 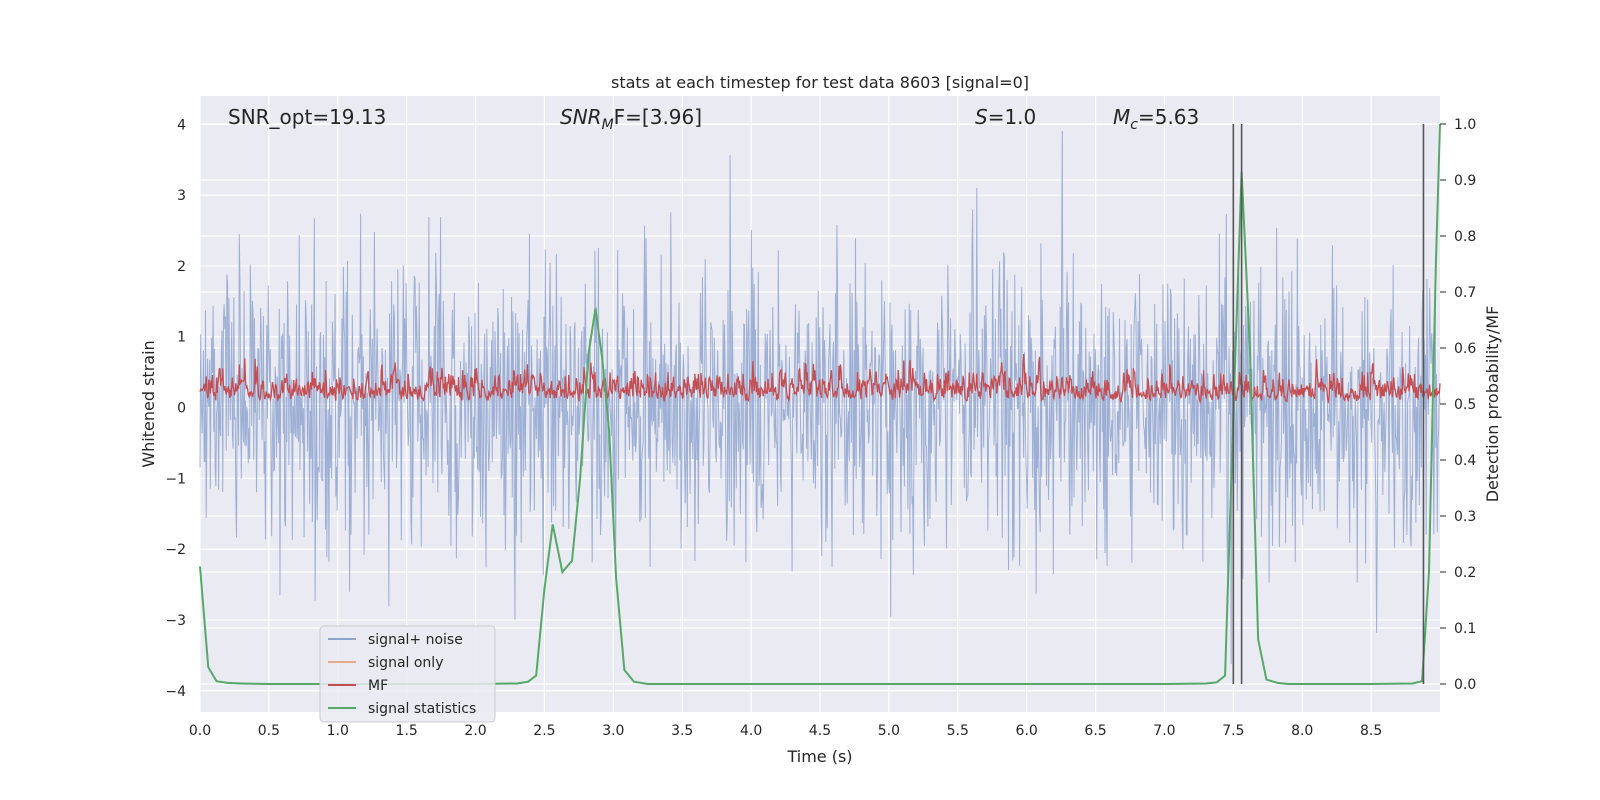 I want to click on x-tick-label: 0.0, so click(x=200, y=731).